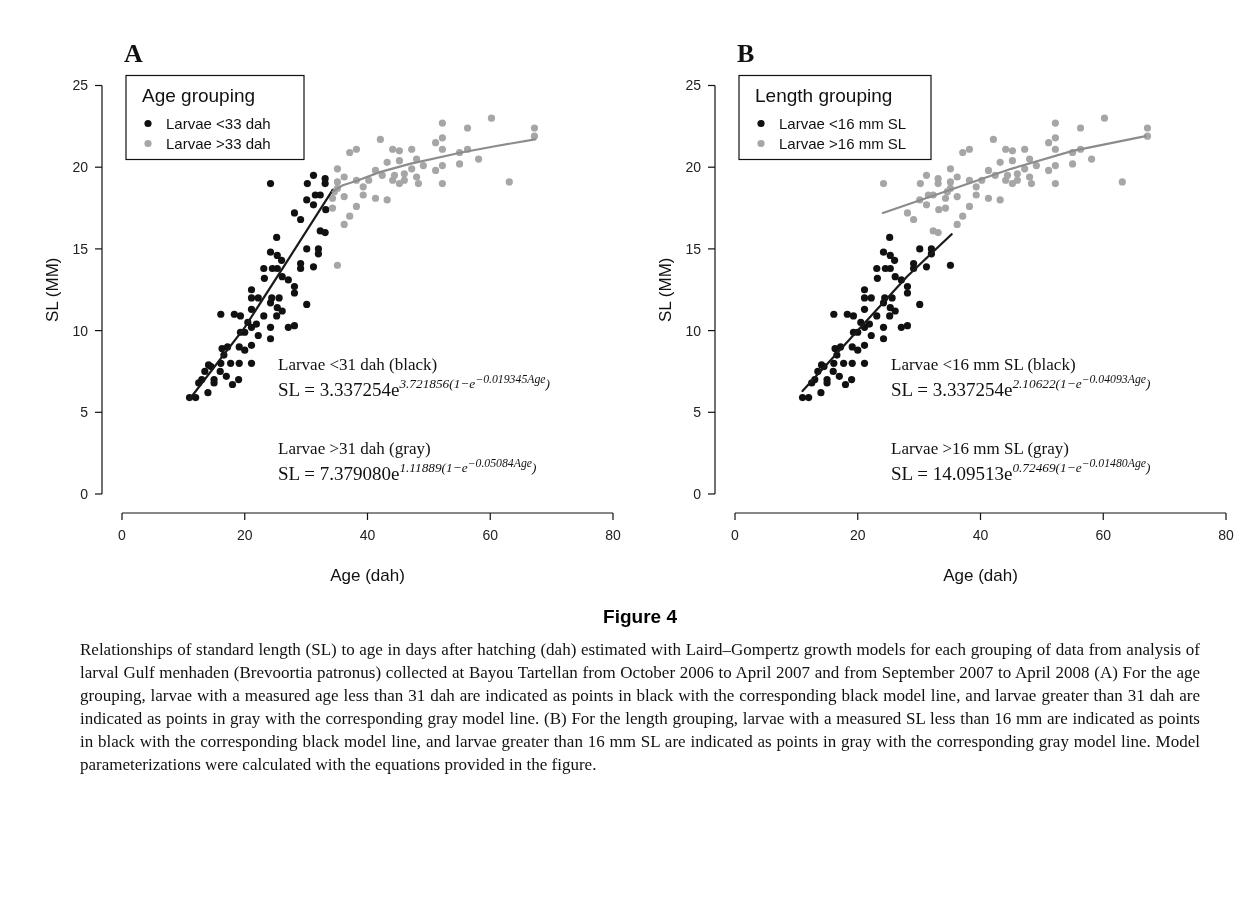 Image resolution: width=1260 pixels, height=907 pixels. What do you see at coordinates (843, 143) in the screenshot?
I see `legend-label: Larvae >16 mm SL` at bounding box center [843, 143].